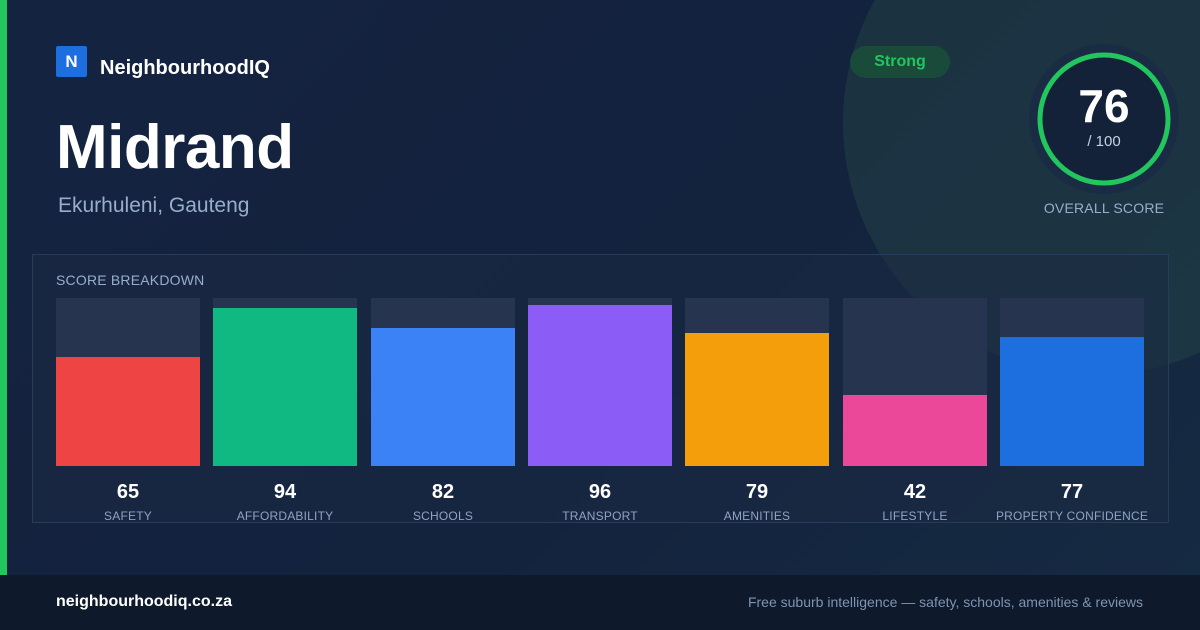  What do you see at coordinates (154, 205) in the screenshot?
I see `suburb-location: Ekurhuleni, Gauteng` at bounding box center [154, 205].